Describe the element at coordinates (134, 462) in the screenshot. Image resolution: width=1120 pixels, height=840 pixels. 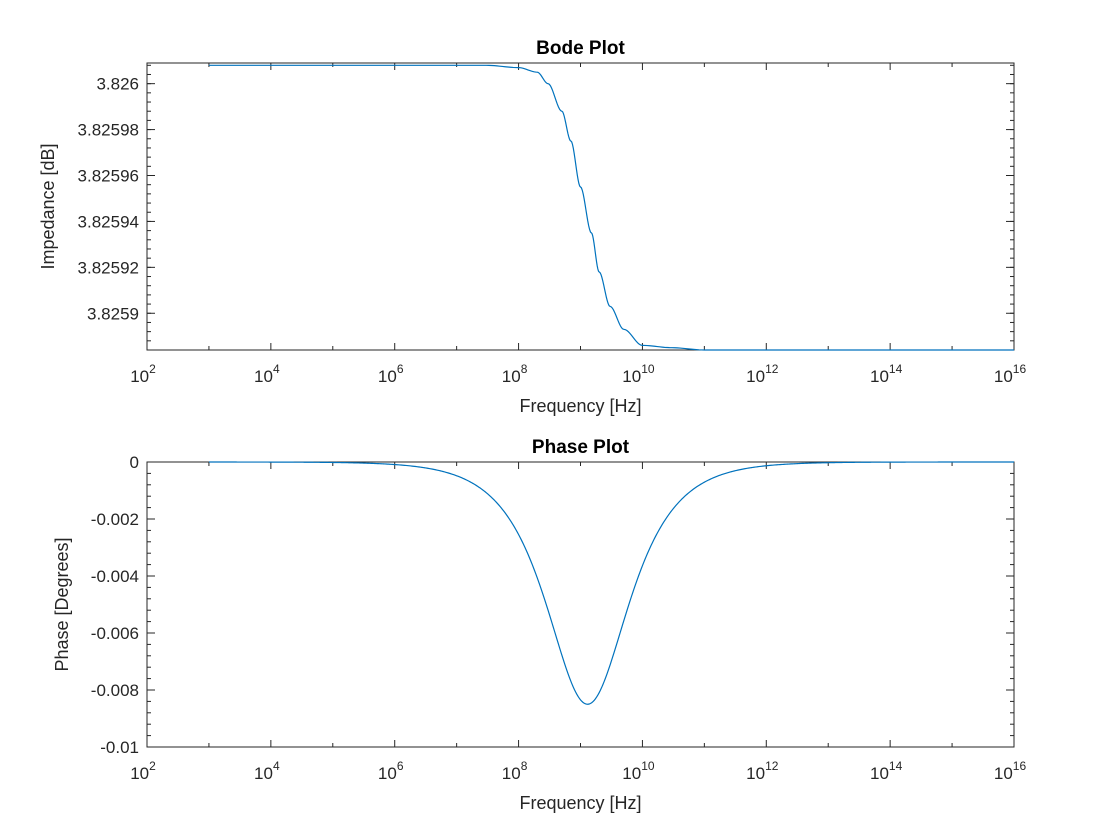
I see `y-tick-label: 0` at that location.